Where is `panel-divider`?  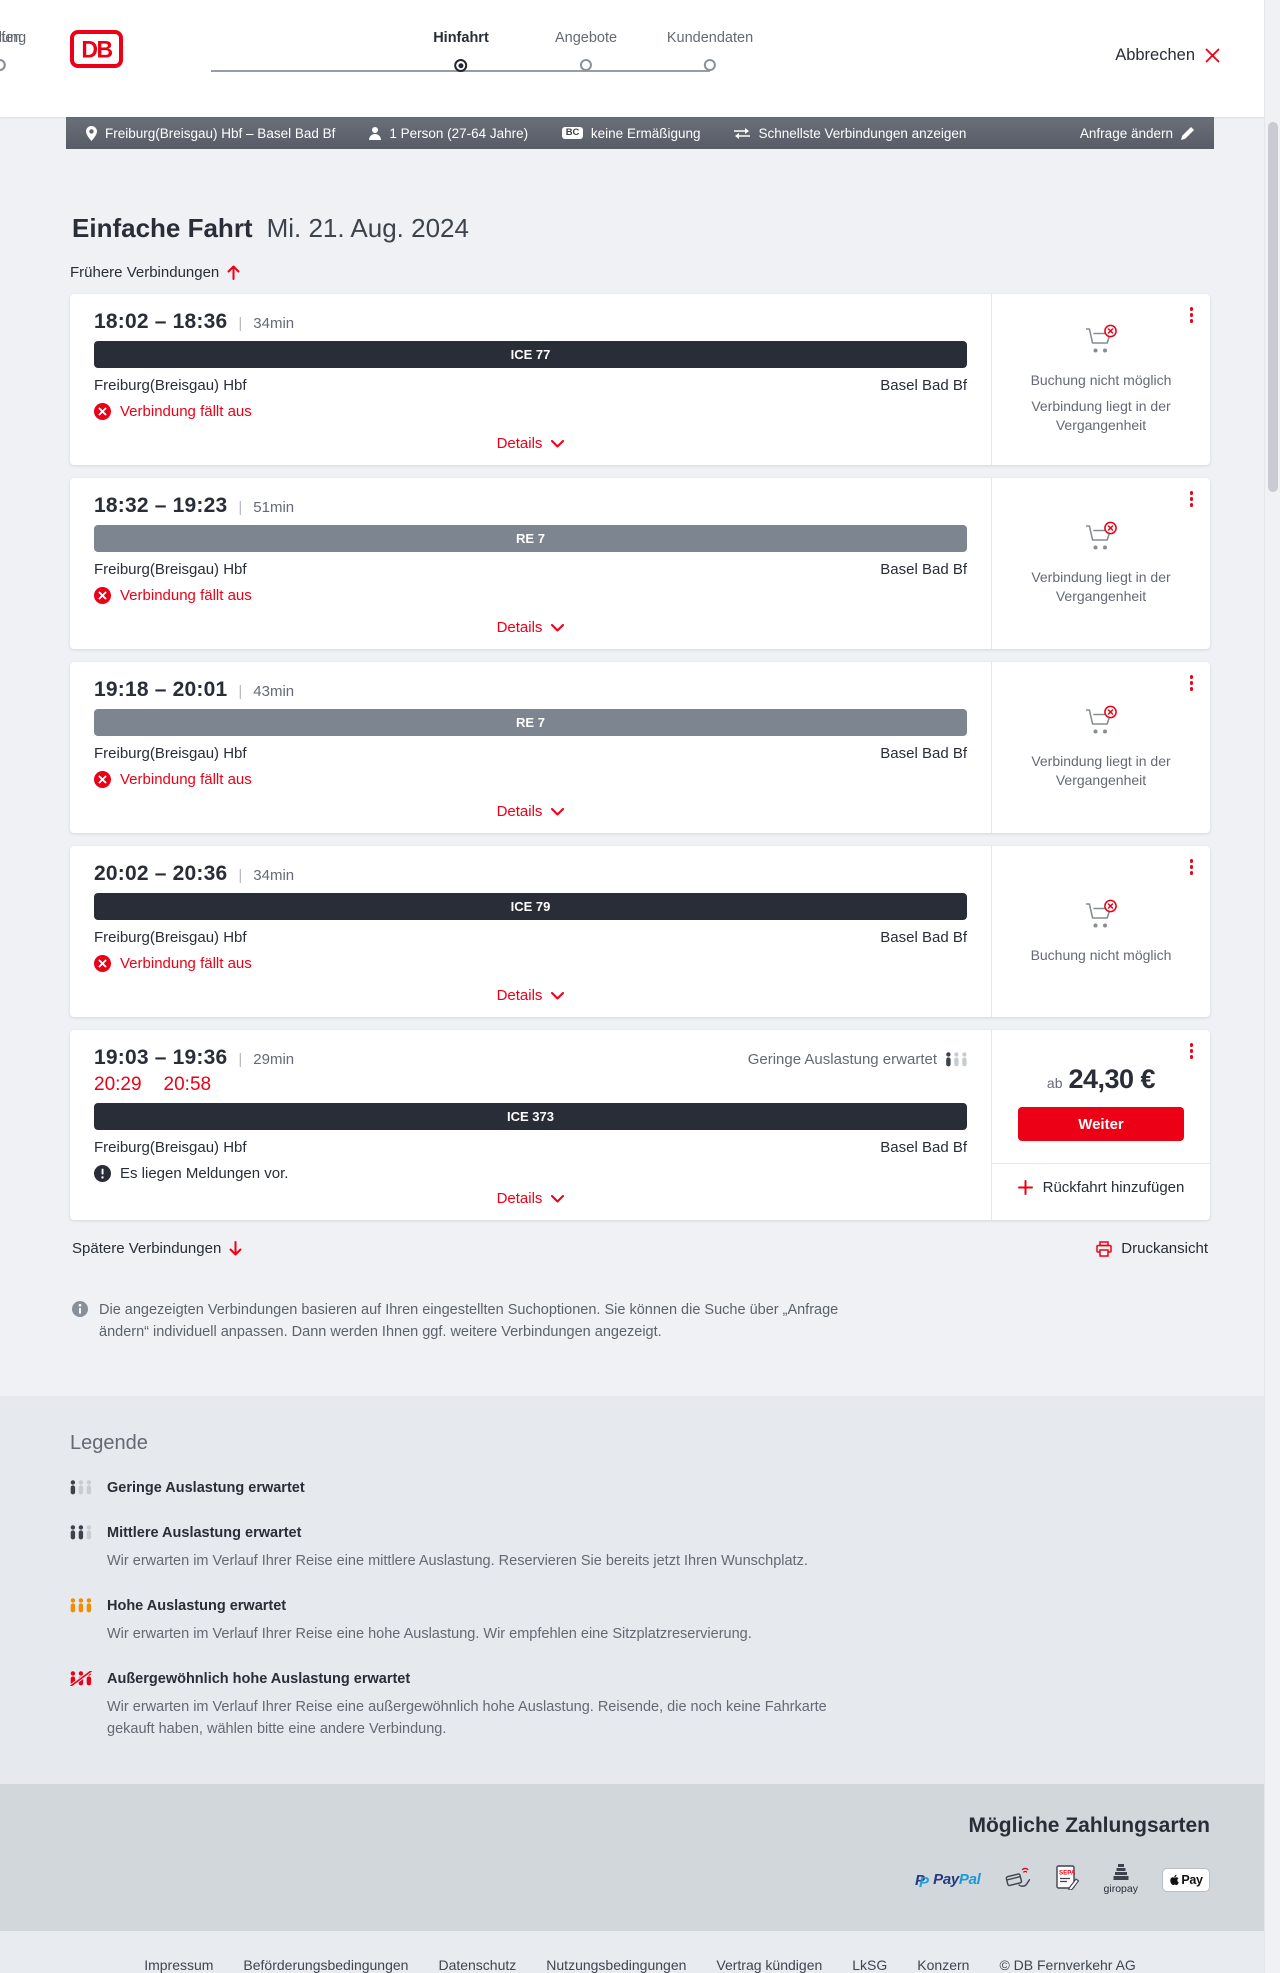 panel-divider is located at coordinates (1101, 1163).